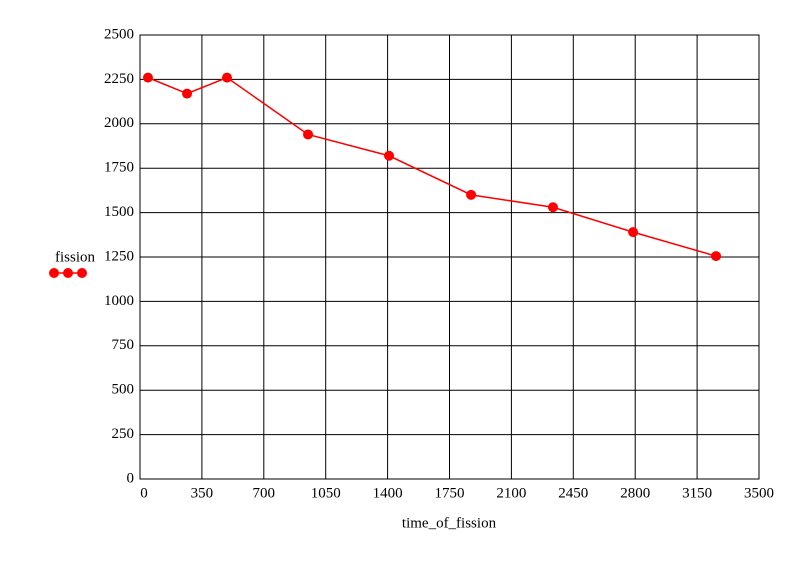 The height and width of the screenshot is (563, 809). Describe the element at coordinates (119, 34) in the screenshot. I see `y-tick-label: 2500` at that location.